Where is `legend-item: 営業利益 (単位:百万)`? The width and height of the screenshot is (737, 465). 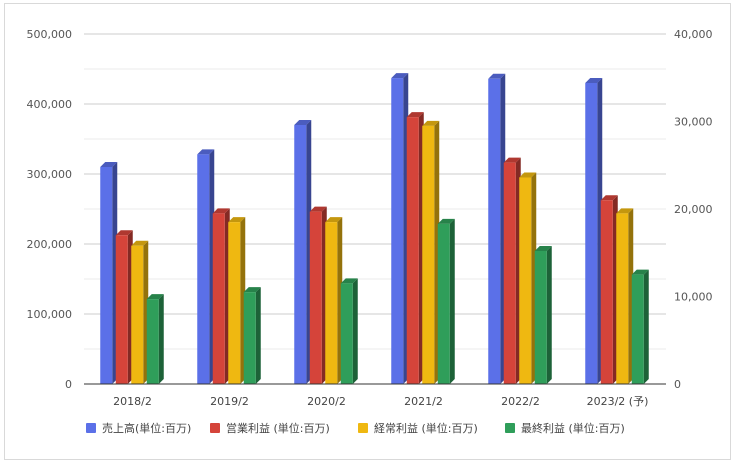 legend-item: 営業利益 (単位:百万) is located at coordinates (270, 428).